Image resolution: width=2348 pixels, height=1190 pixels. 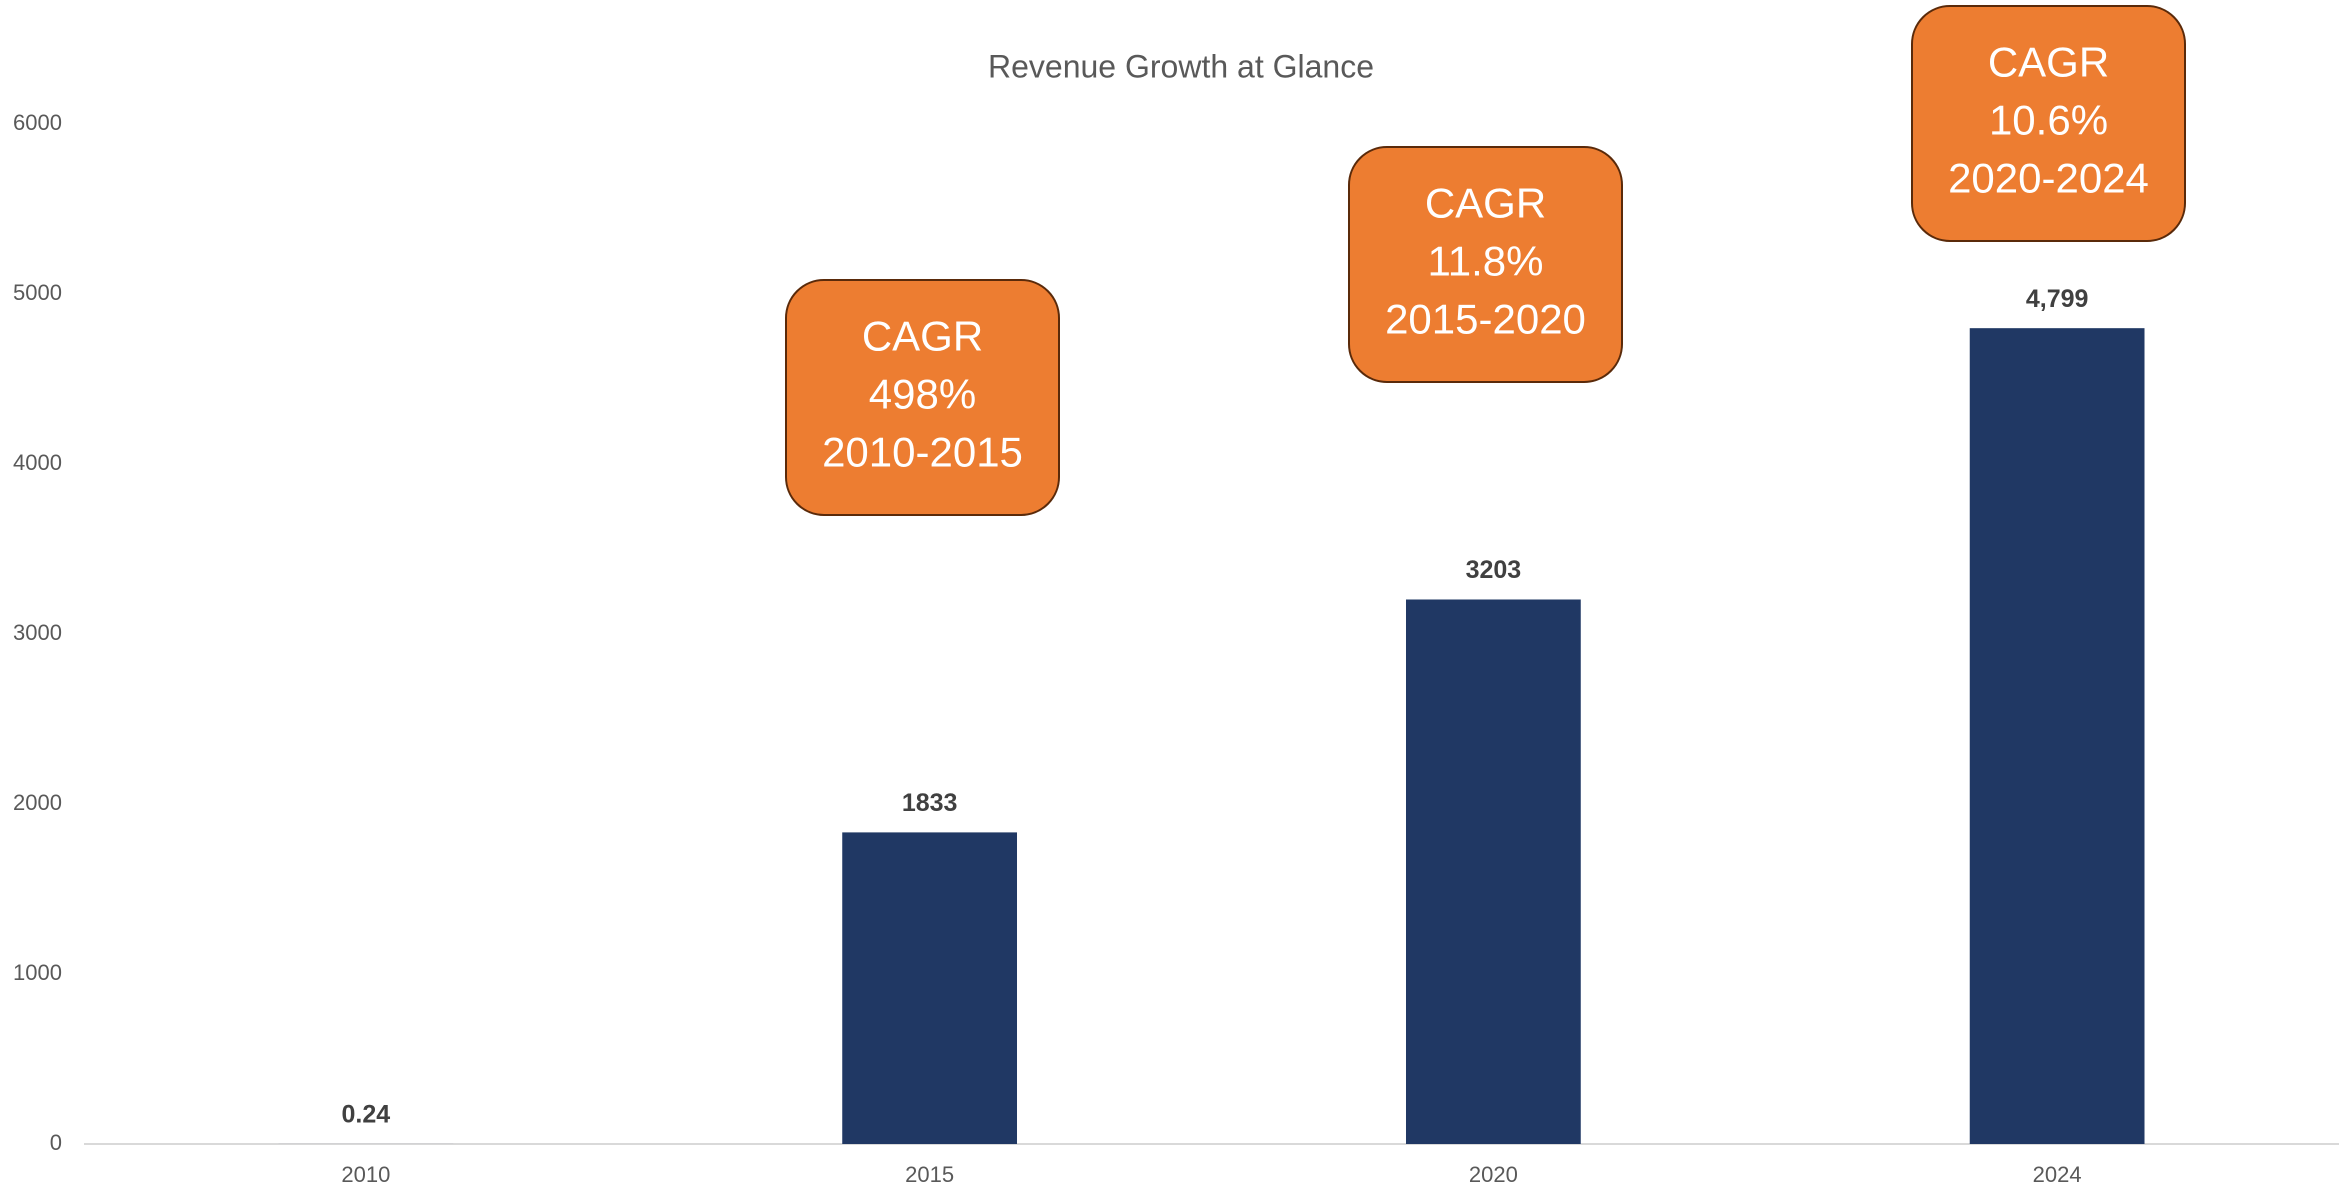 What do you see at coordinates (2057, 299) in the screenshot?
I see `data-label: 4,799` at bounding box center [2057, 299].